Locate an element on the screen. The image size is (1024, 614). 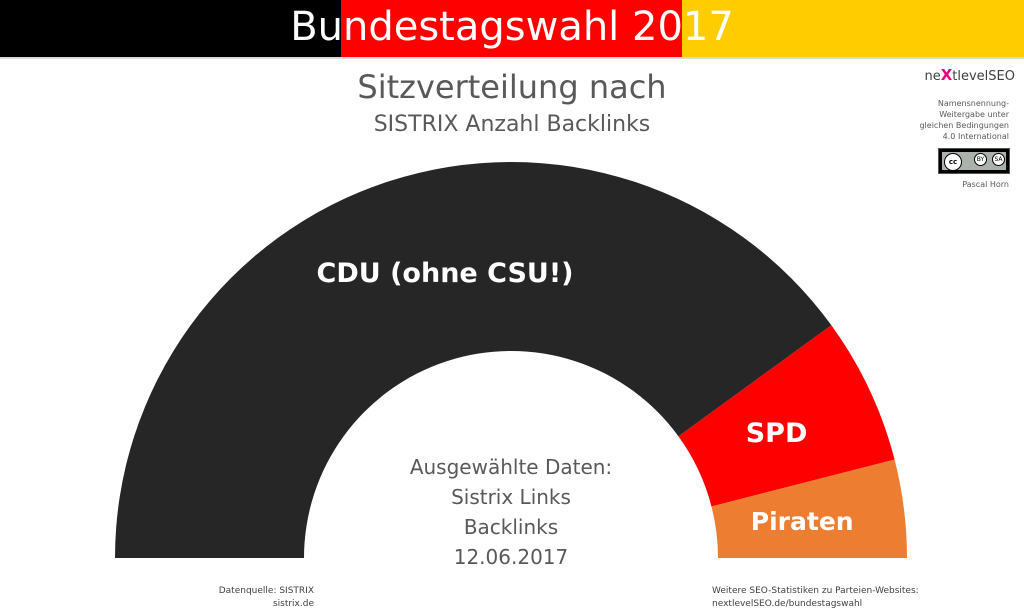
author-name: Pascal Horn is located at coordinates (985, 184).